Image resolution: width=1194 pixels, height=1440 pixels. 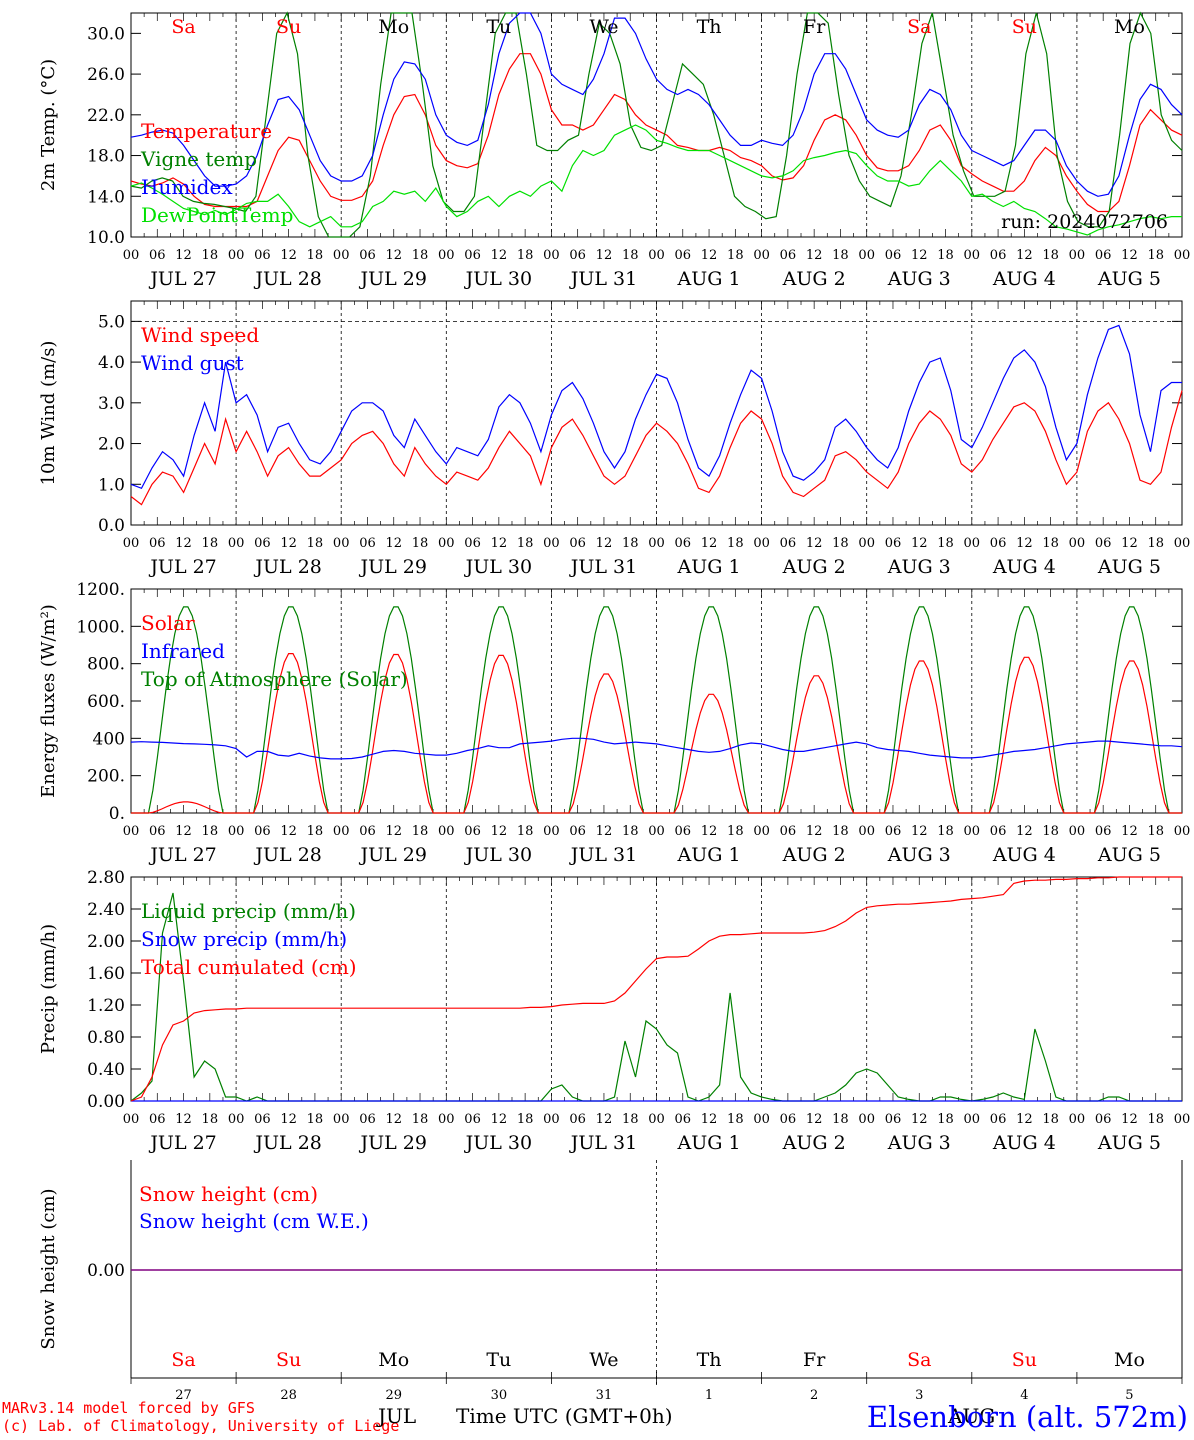 I want to click on series-humidex, so click(x=656, y=104).